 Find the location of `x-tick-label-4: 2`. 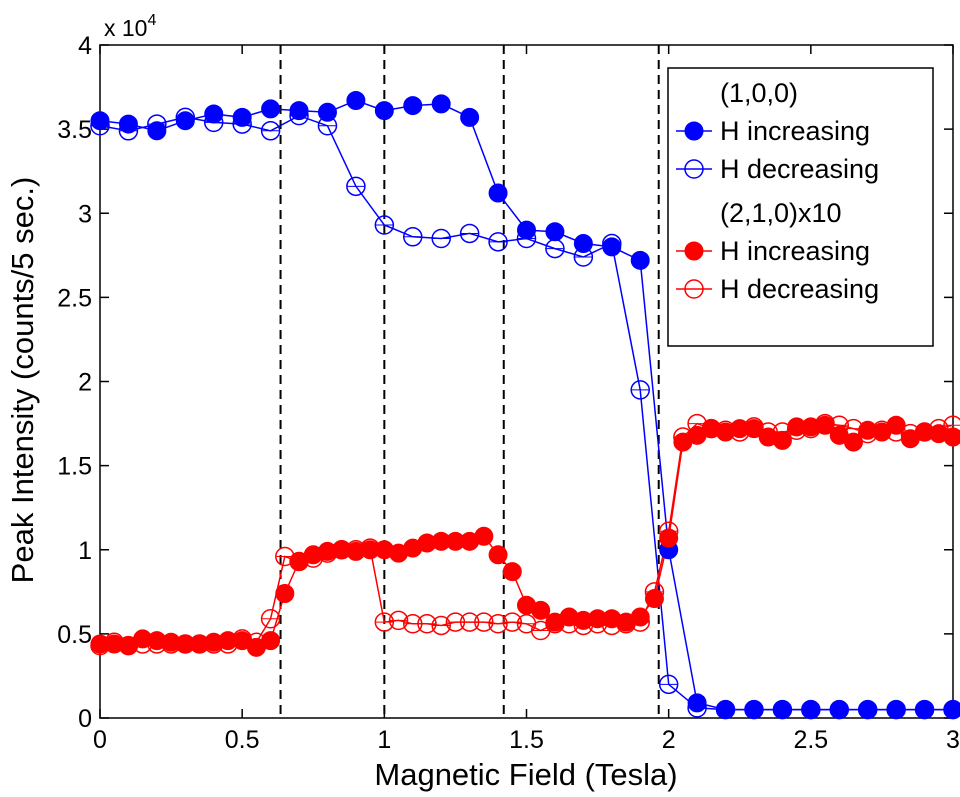

x-tick-label-4: 2 is located at coordinates (669, 740).